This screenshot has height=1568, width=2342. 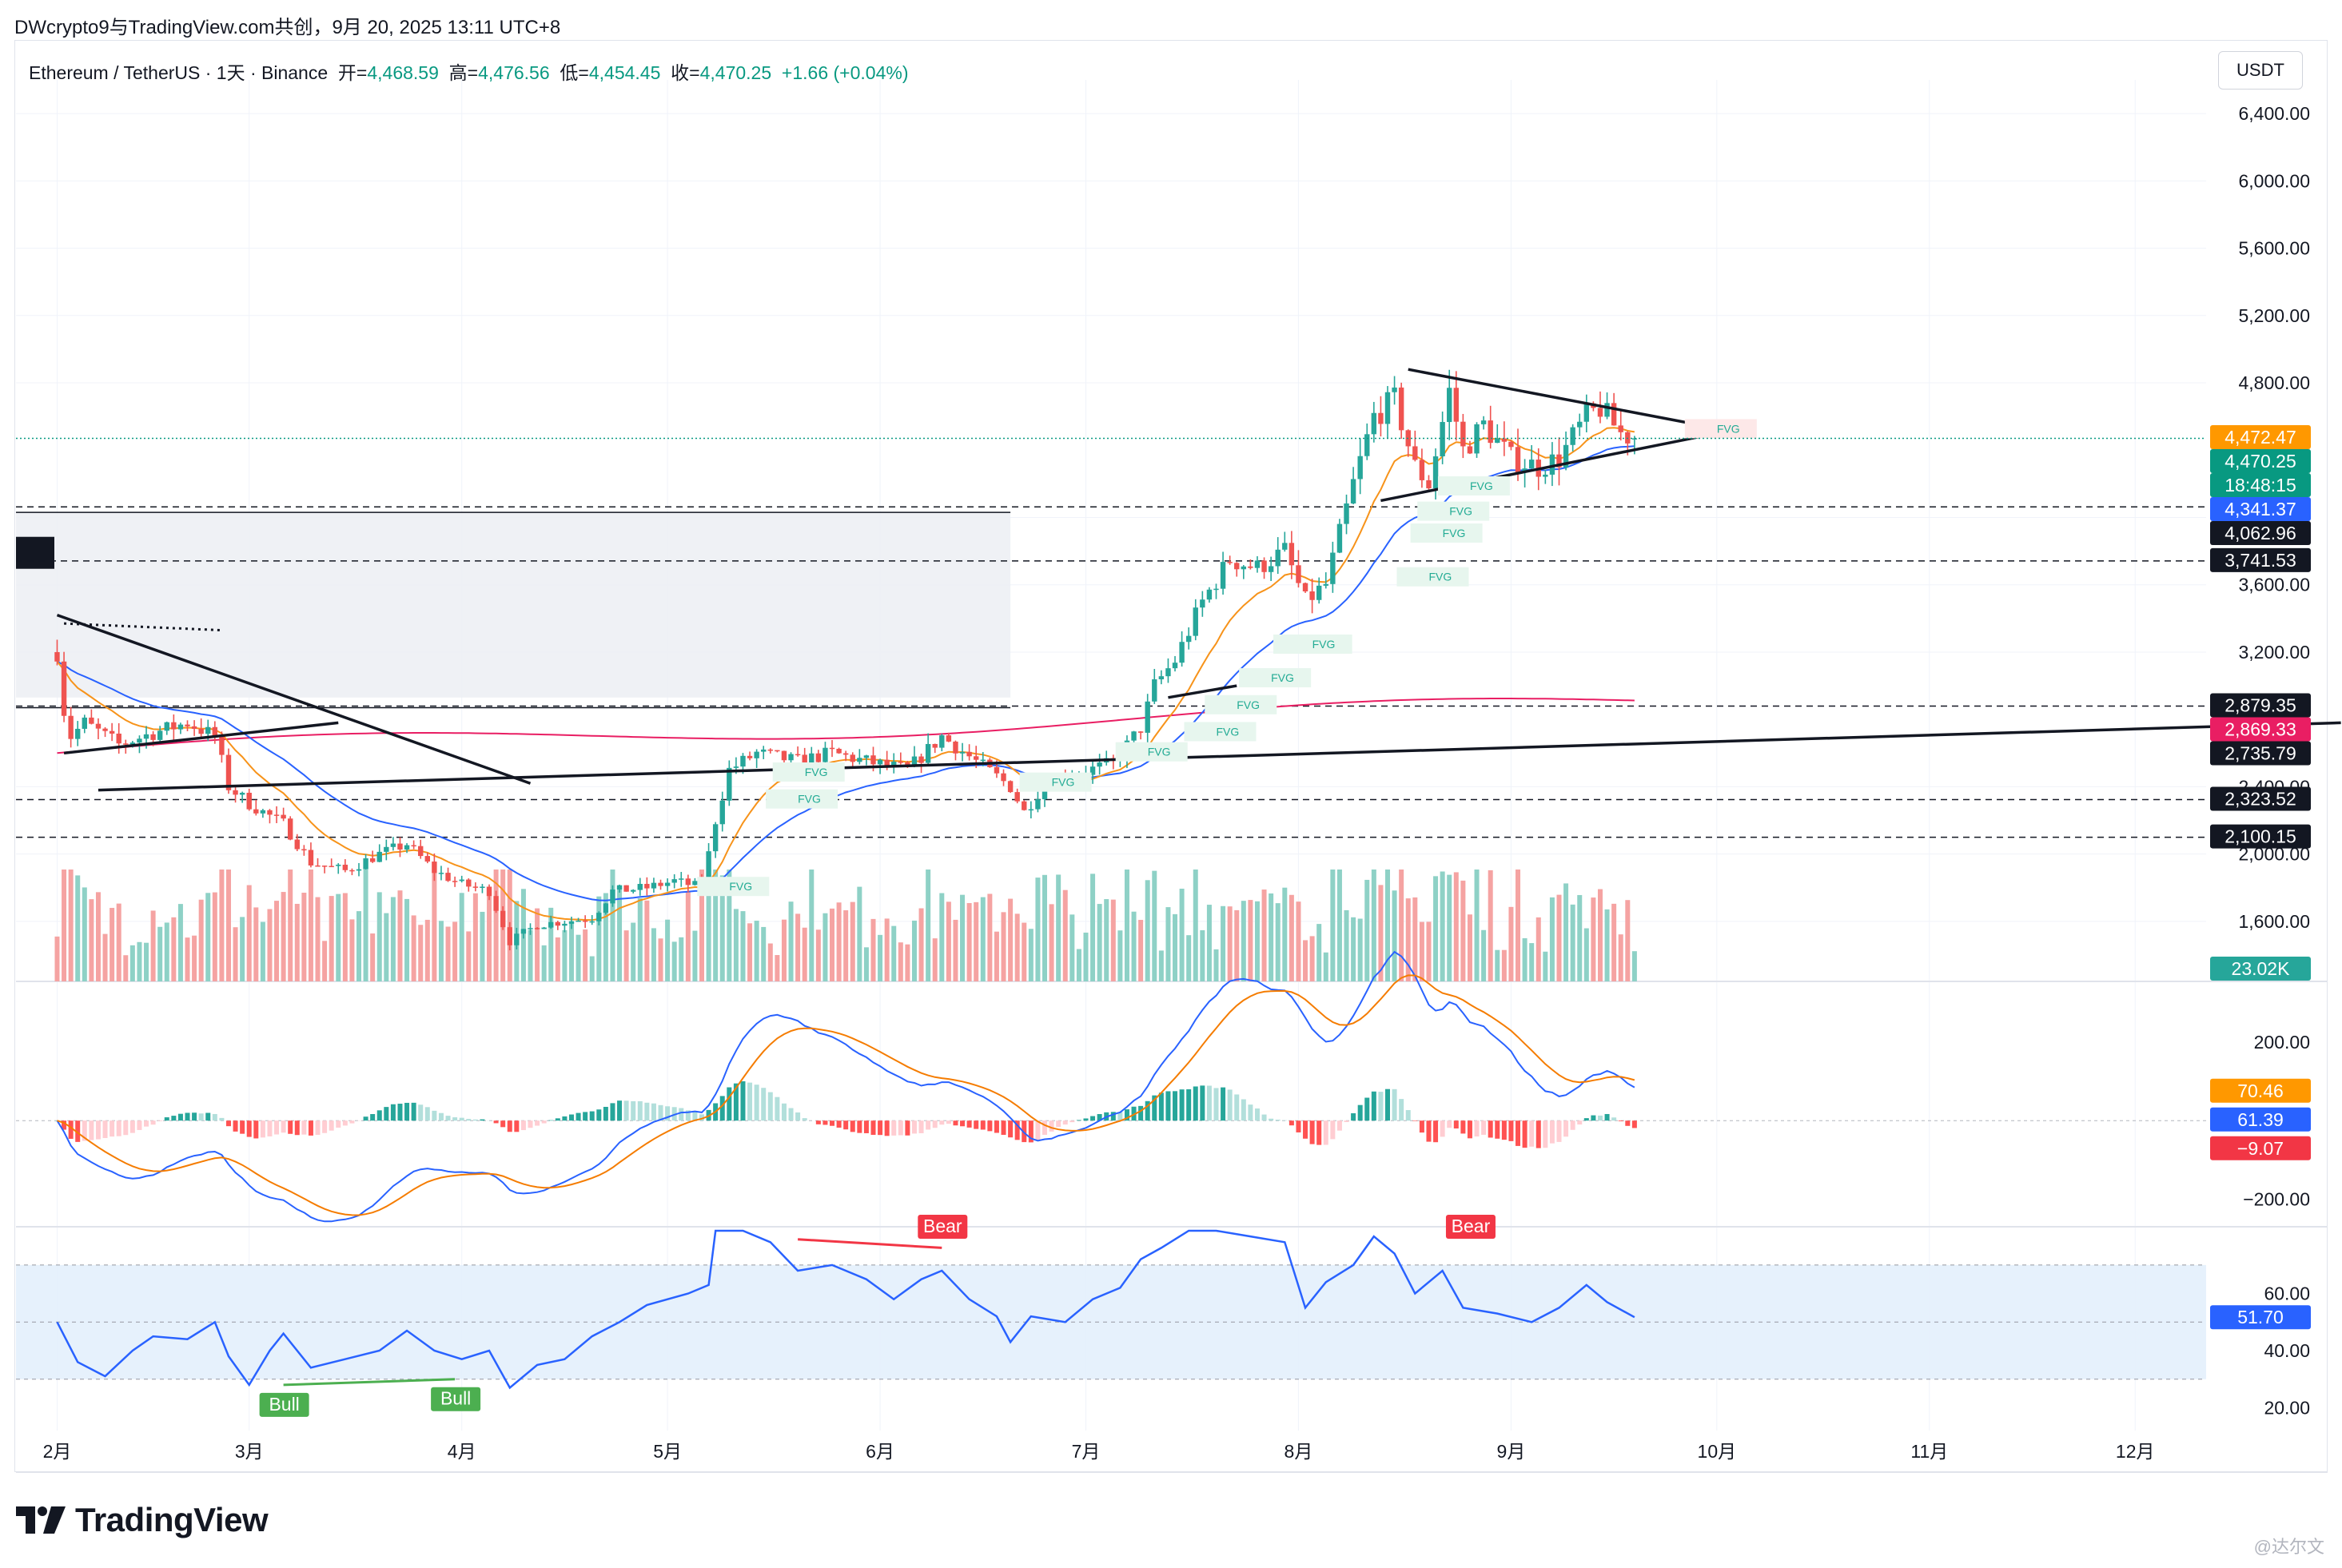 What do you see at coordinates (2260, 70) in the screenshot?
I see `currency-unit-button: USDT` at bounding box center [2260, 70].